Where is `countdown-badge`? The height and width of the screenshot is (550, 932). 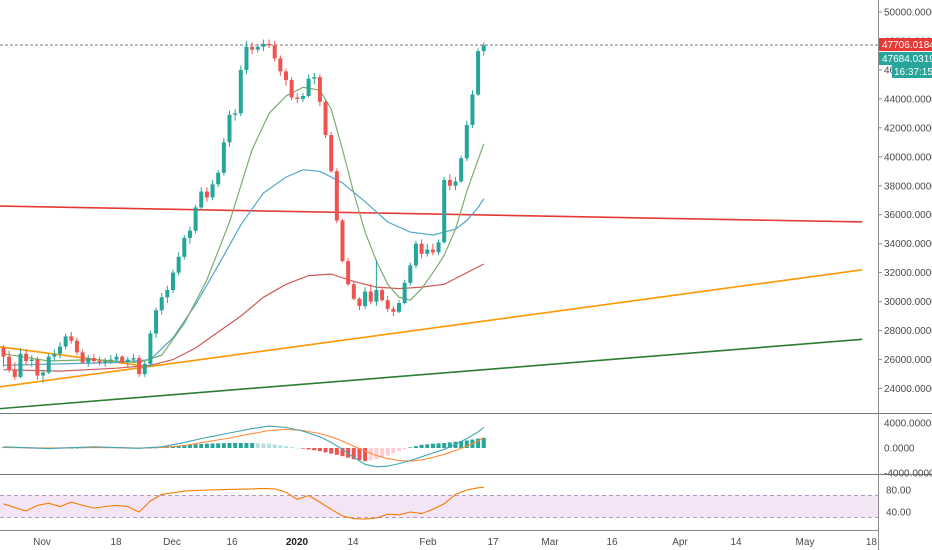
countdown-badge is located at coordinates (912, 71).